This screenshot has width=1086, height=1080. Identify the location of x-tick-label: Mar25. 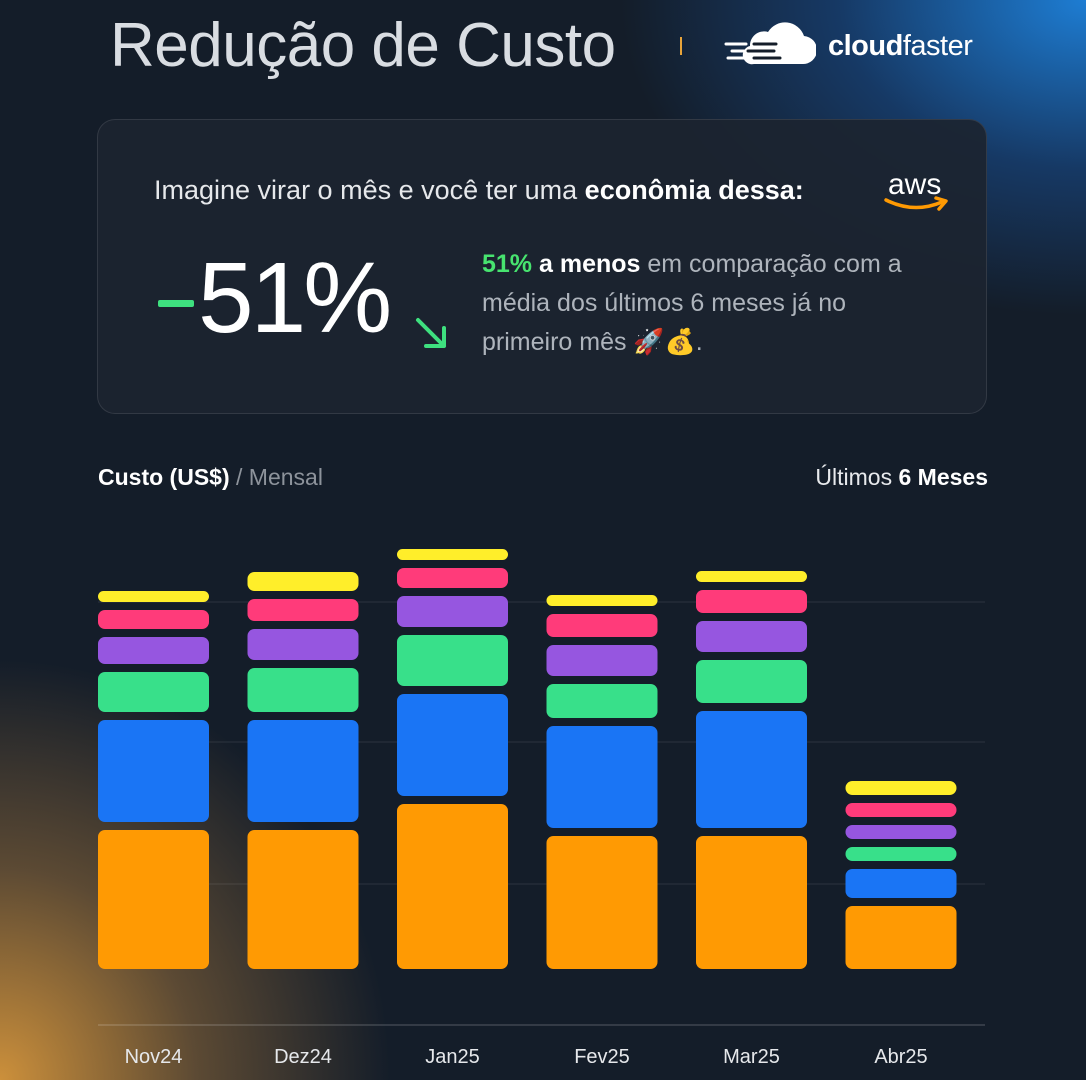
(751, 1057).